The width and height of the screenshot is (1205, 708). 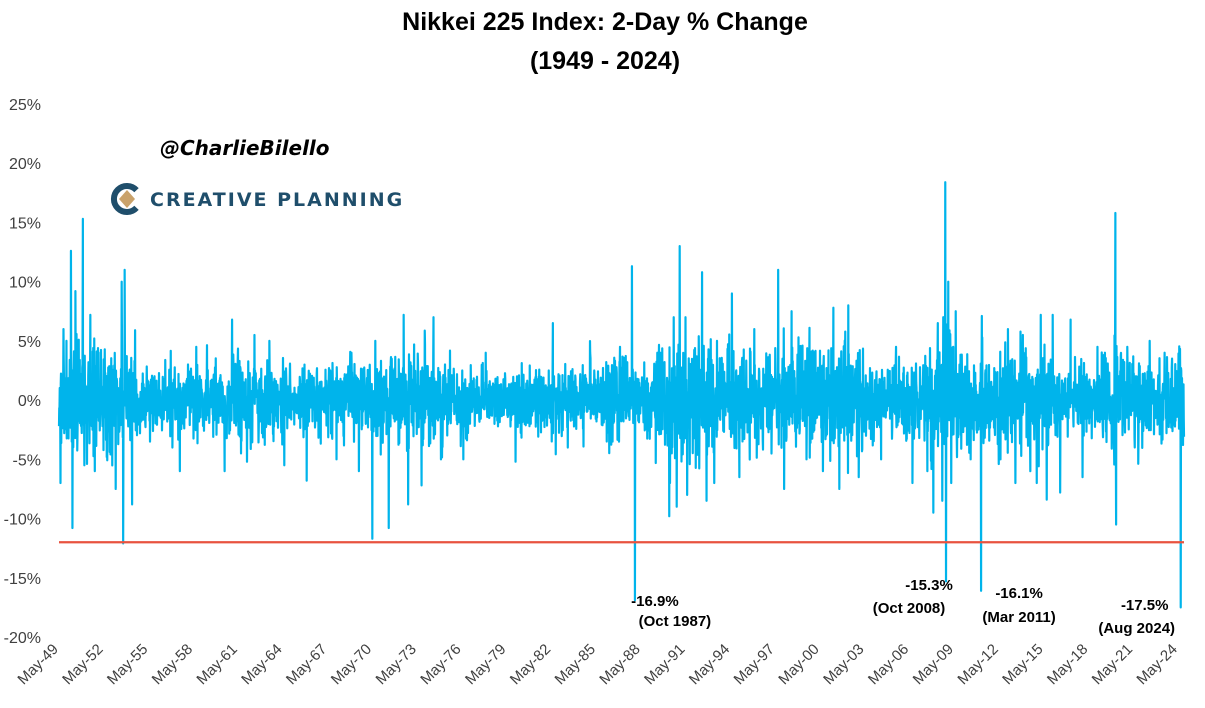 What do you see at coordinates (27, 460) in the screenshot?
I see `y-tick-label: -5%` at bounding box center [27, 460].